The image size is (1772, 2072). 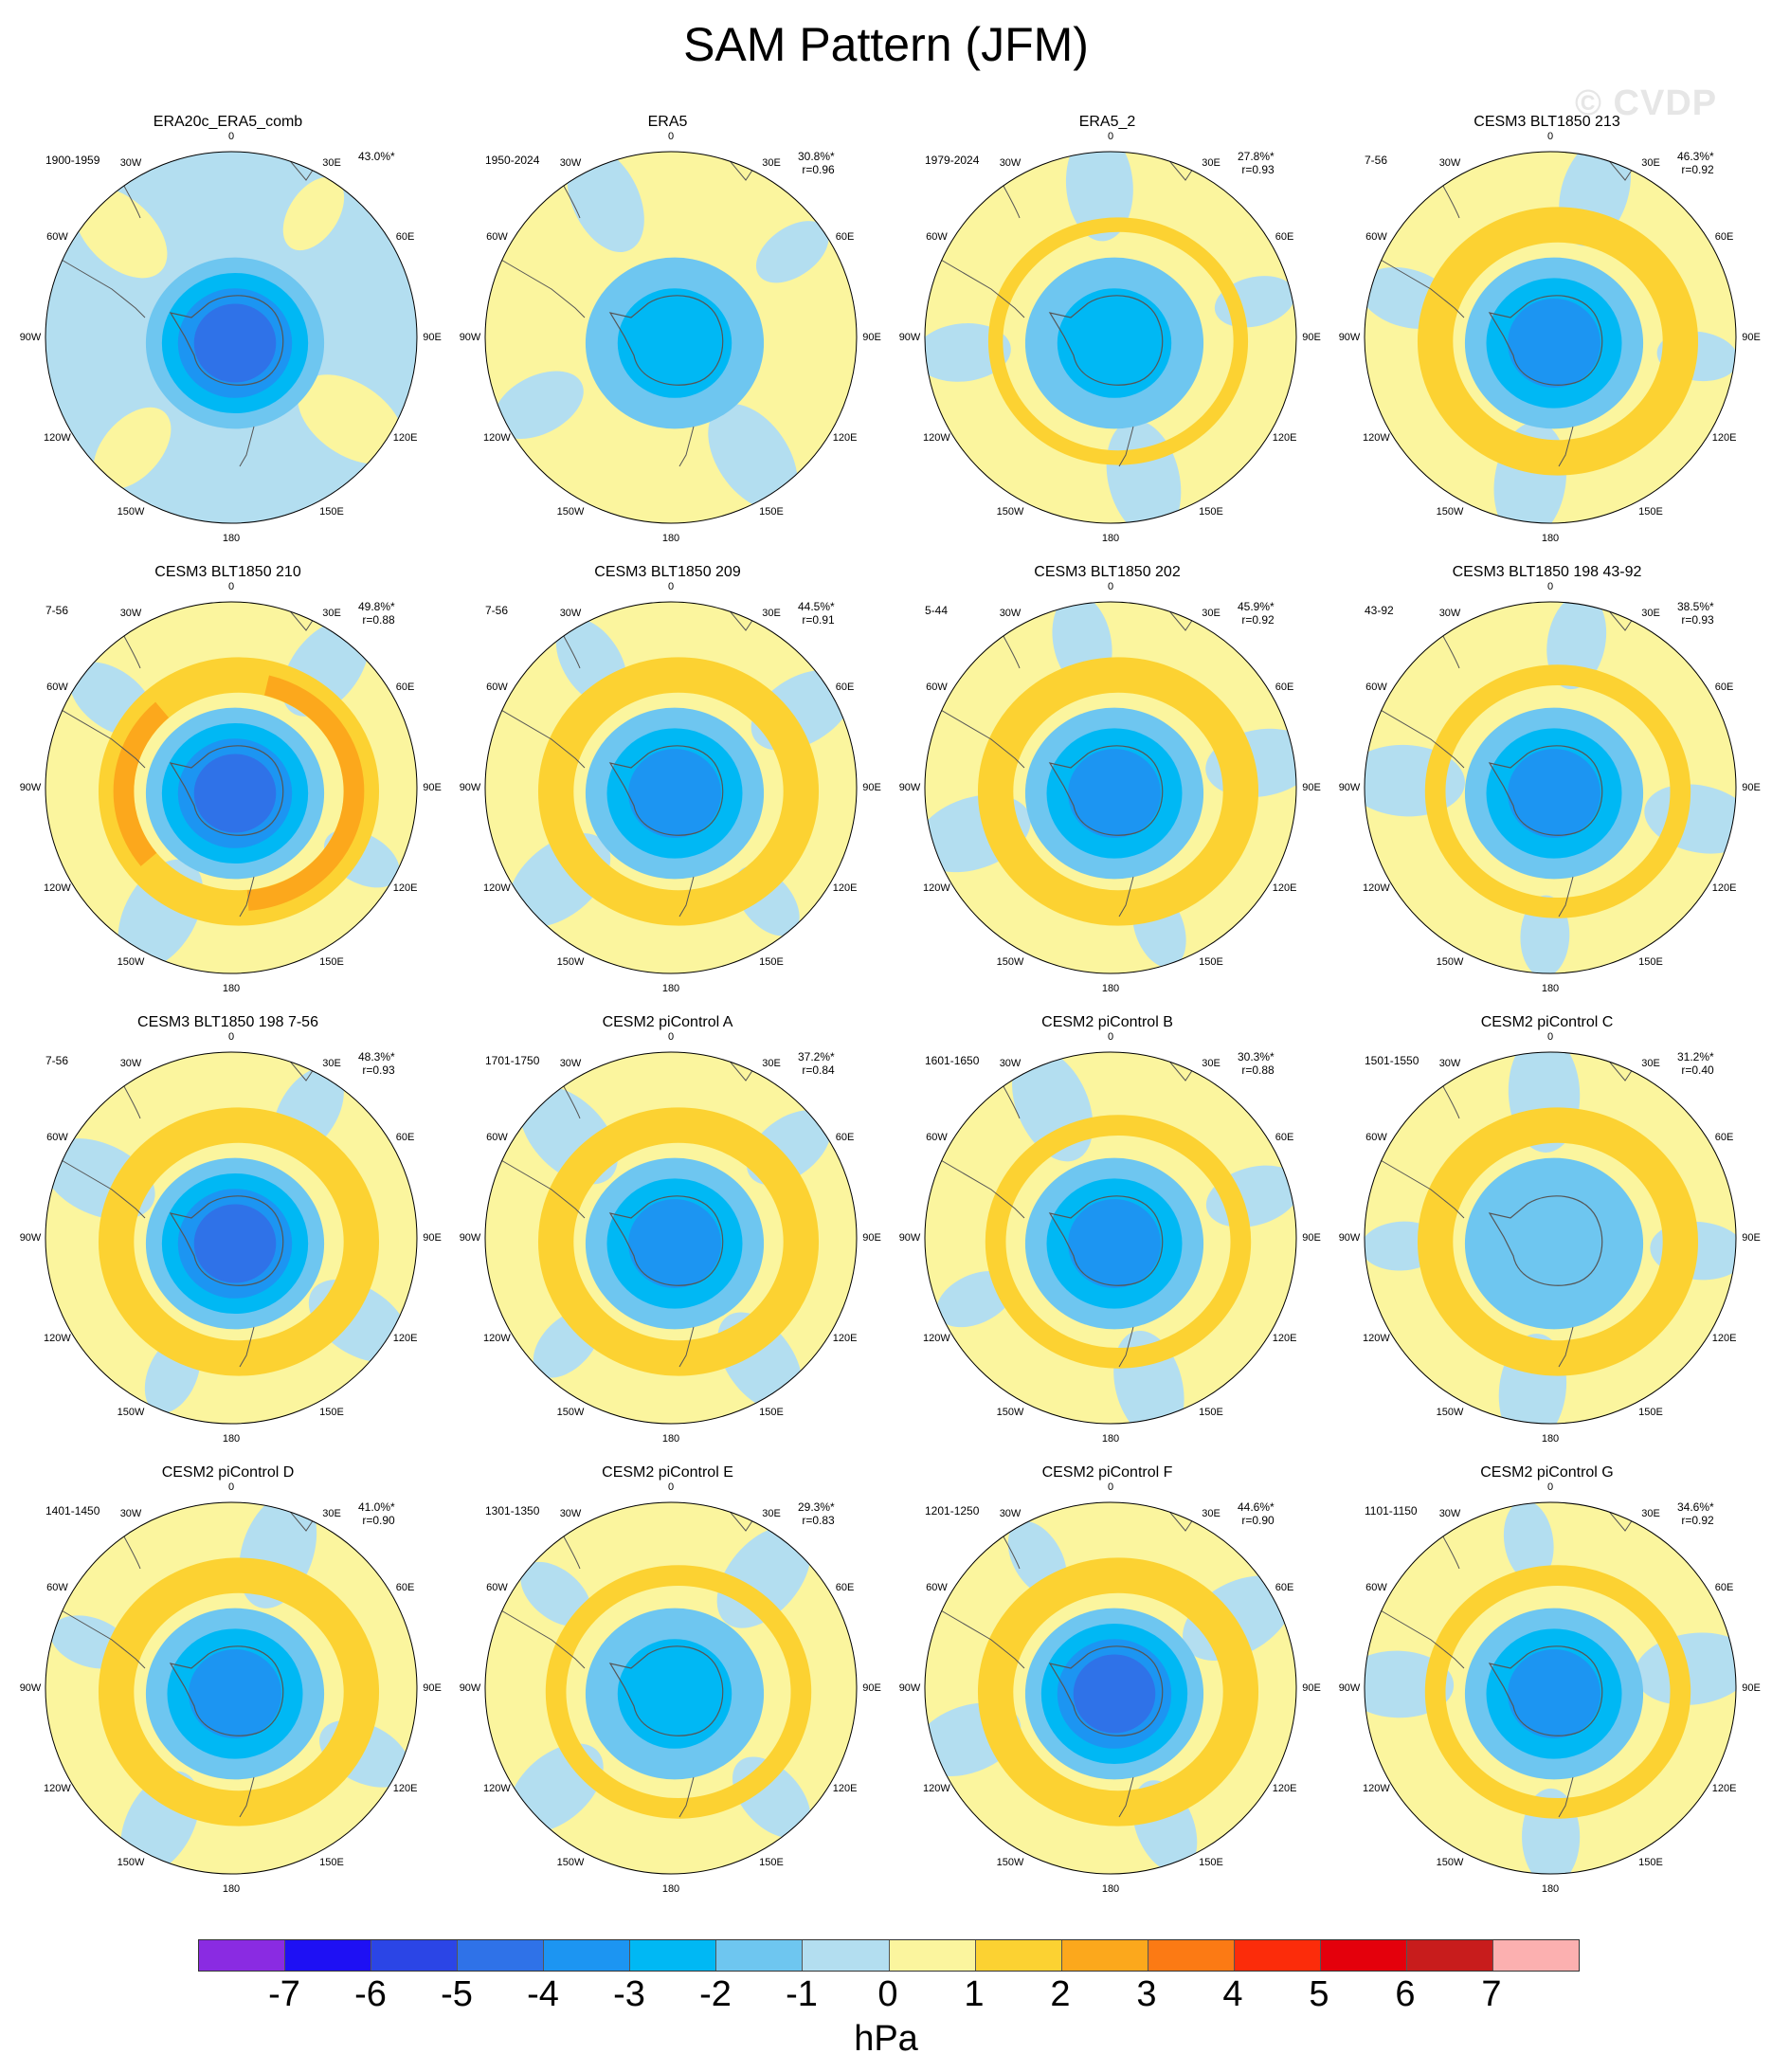 I want to click on colorbar-tick-label: -1, so click(x=802, y=1994).